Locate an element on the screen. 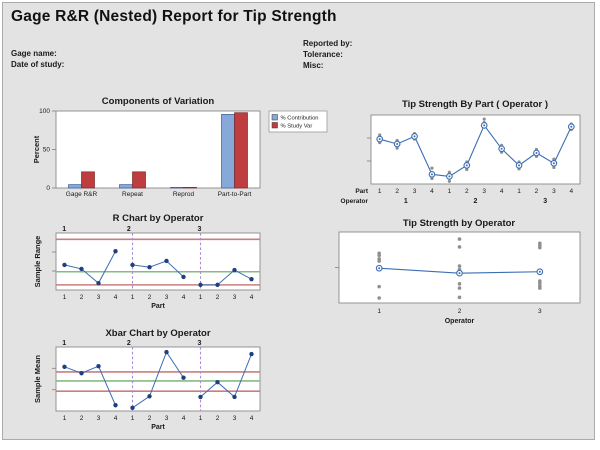 This screenshot has height=450, width=600. legend-swatch is located at coordinates (274, 117).